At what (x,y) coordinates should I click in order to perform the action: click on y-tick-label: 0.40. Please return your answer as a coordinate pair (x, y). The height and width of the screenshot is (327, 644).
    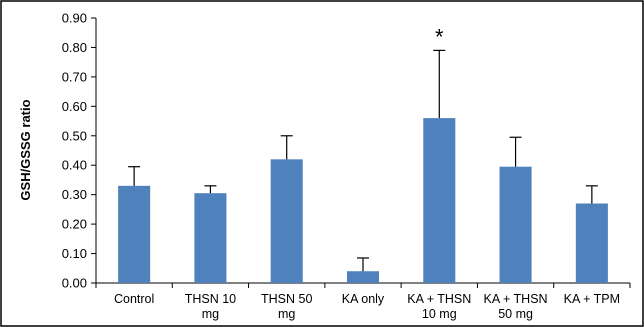
    Looking at the image, I should click on (74, 165).